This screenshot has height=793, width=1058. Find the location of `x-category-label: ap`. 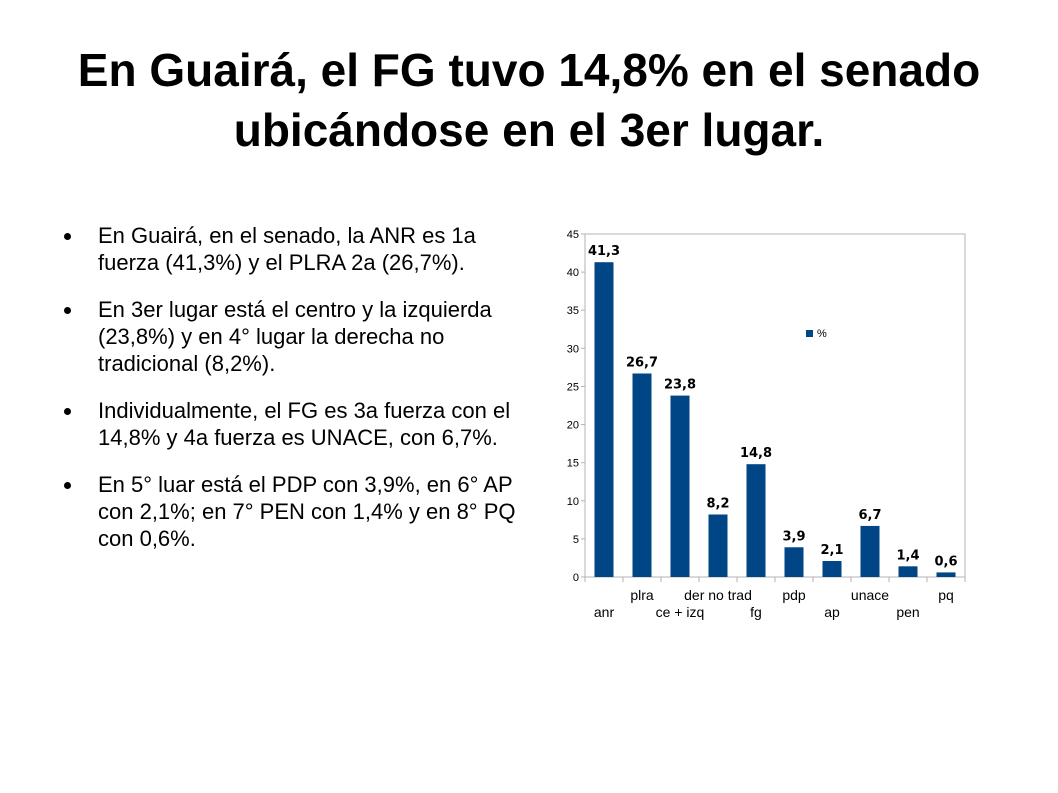

x-category-label: ap is located at coordinates (832, 612).